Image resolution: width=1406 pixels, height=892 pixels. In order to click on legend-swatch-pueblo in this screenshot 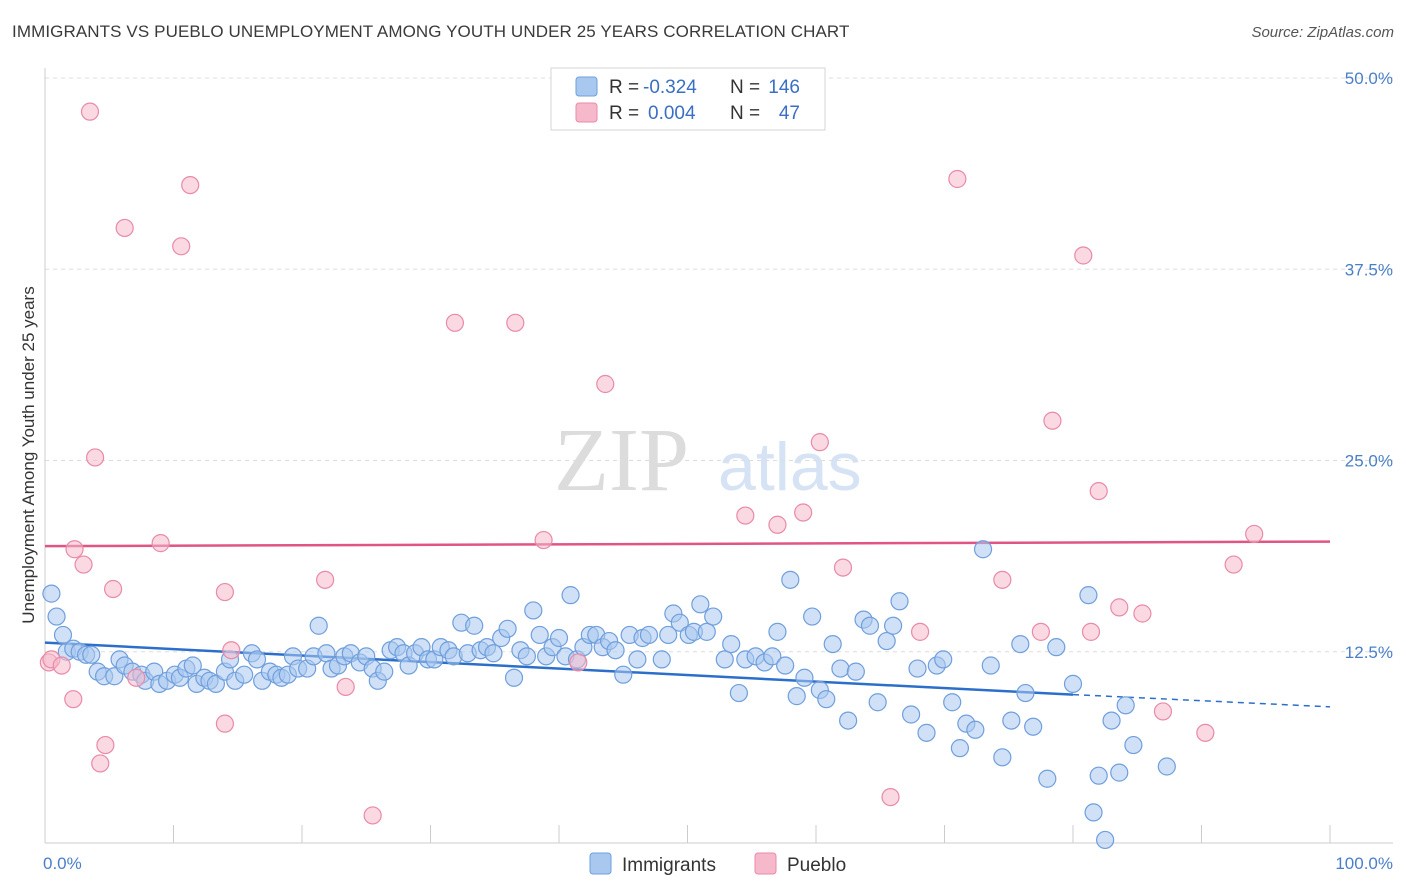, I will do `click(586, 112)`.